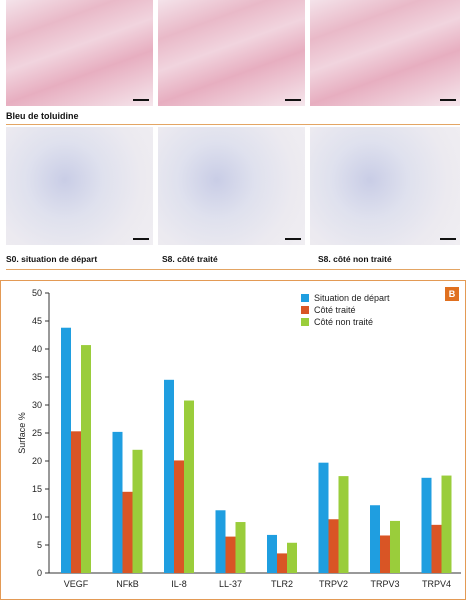 The image size is (466, 604). I want to click on col-label-s0: S0. situation de départ, so click(52, 259).